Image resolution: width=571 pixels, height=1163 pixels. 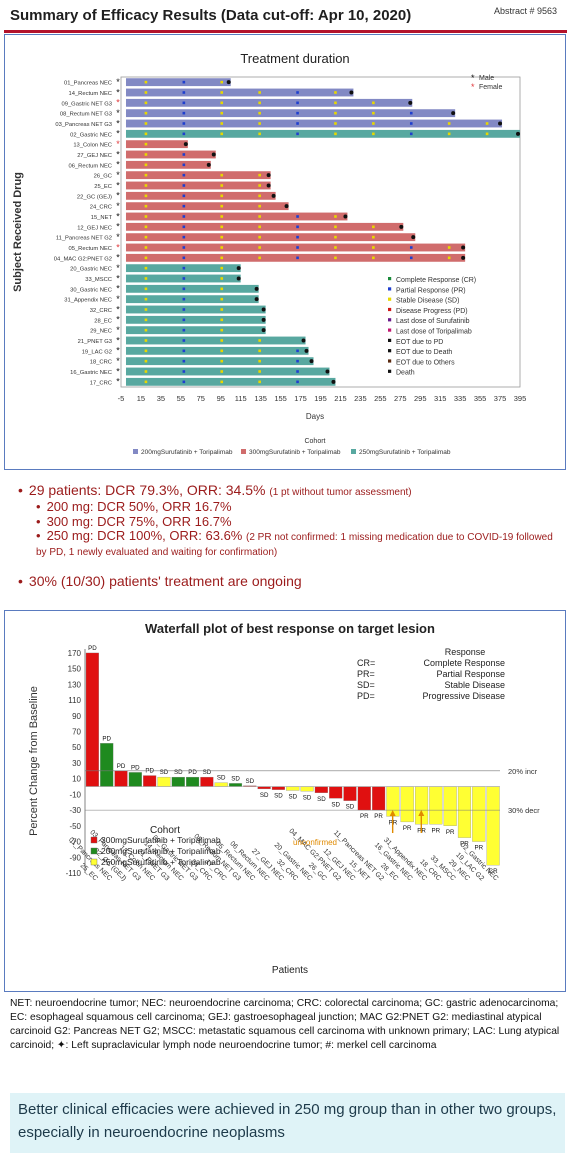 I want to click on subject-label: 27_GEJ NEC, so click(x=94, y=156).